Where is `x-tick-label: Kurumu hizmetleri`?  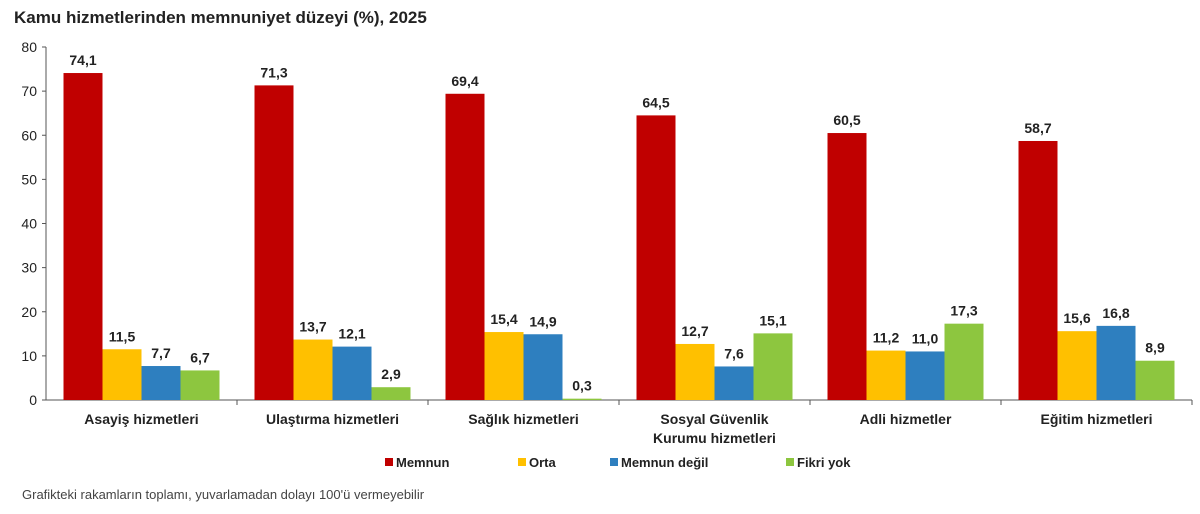
x-tick-label: Kurumu hizmetleri is located at coordinates (714, 438).